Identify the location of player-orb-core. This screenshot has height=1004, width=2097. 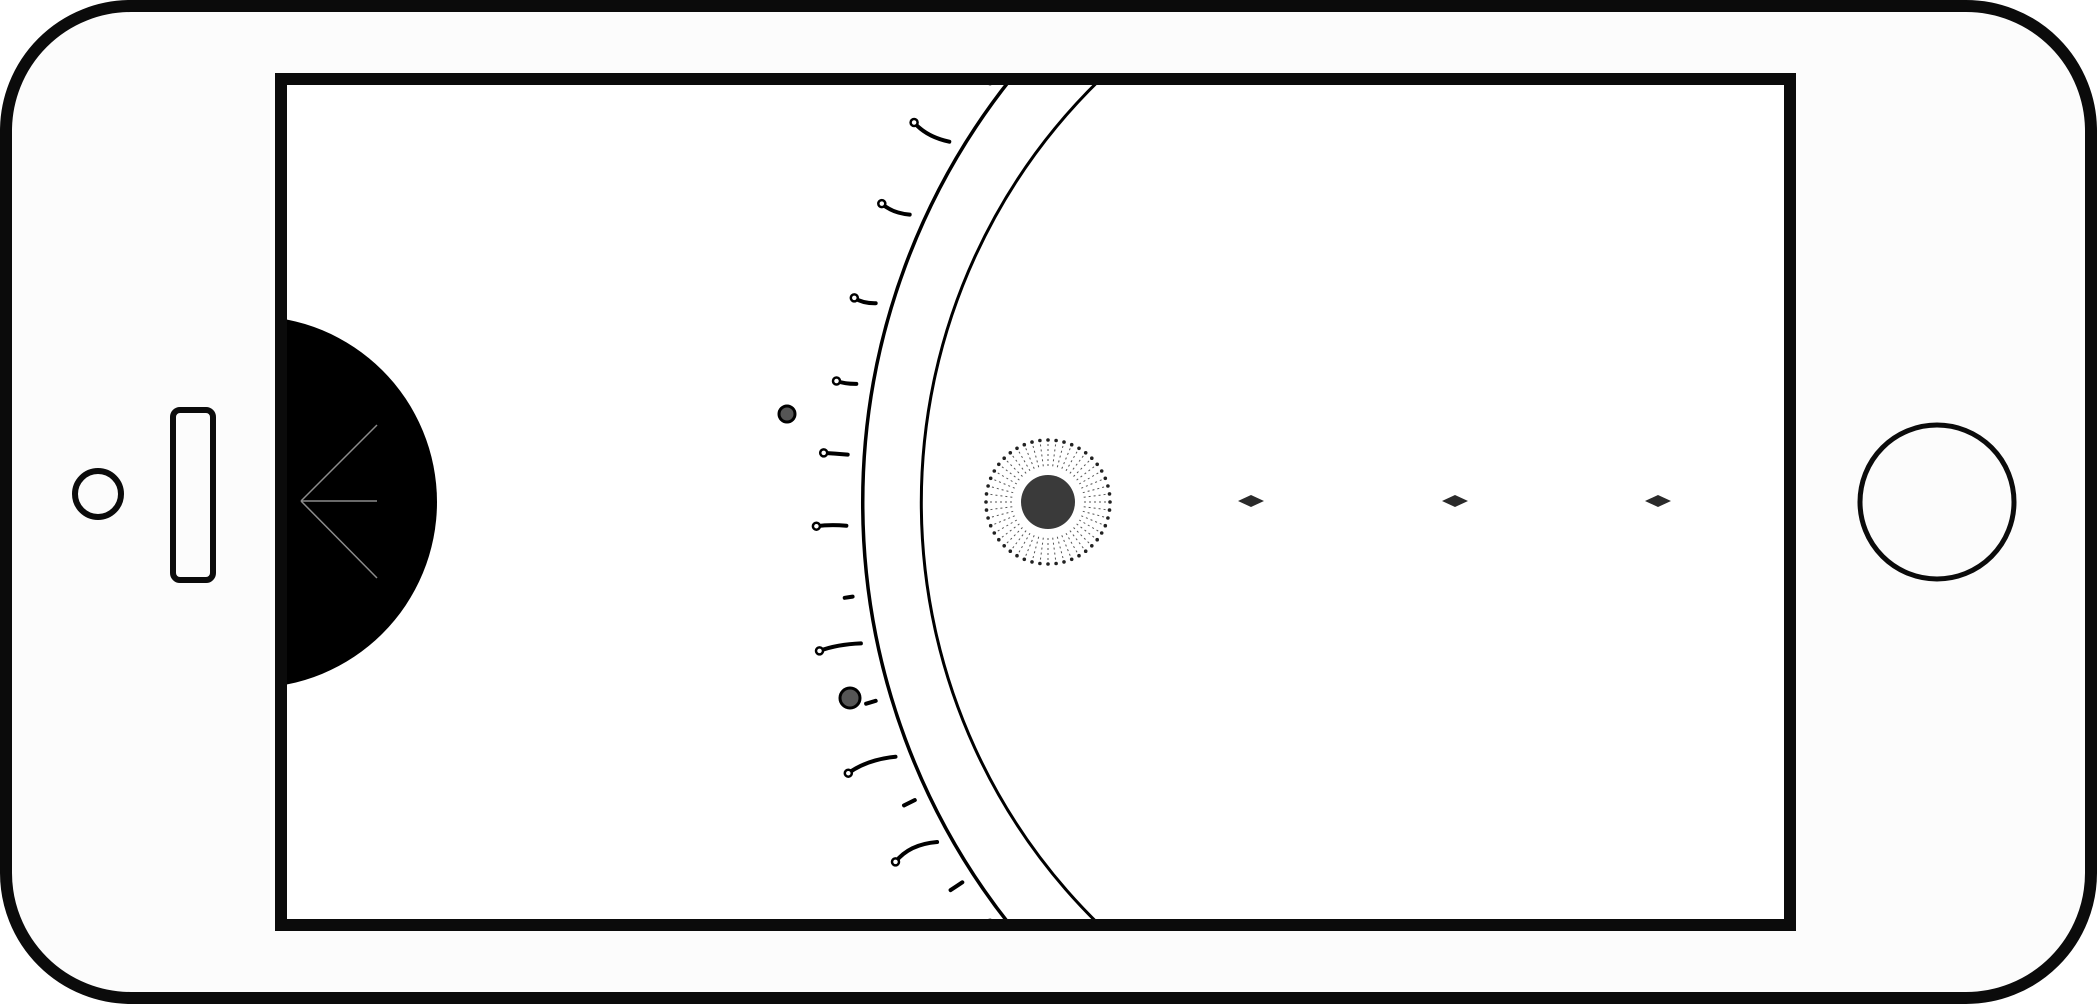
(1048, 502).